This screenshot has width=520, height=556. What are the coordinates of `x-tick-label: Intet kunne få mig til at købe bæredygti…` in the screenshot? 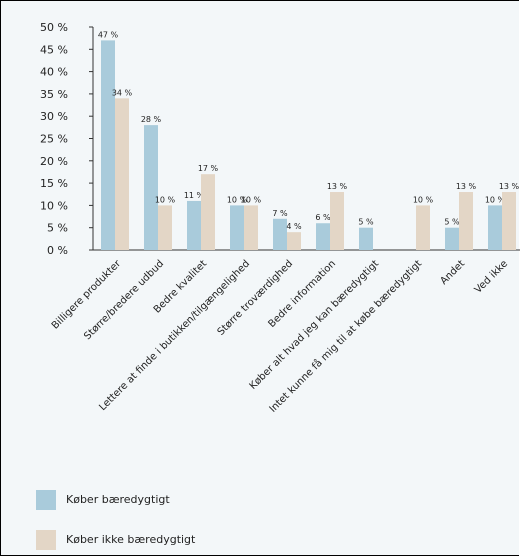 It's located at (345, 336).